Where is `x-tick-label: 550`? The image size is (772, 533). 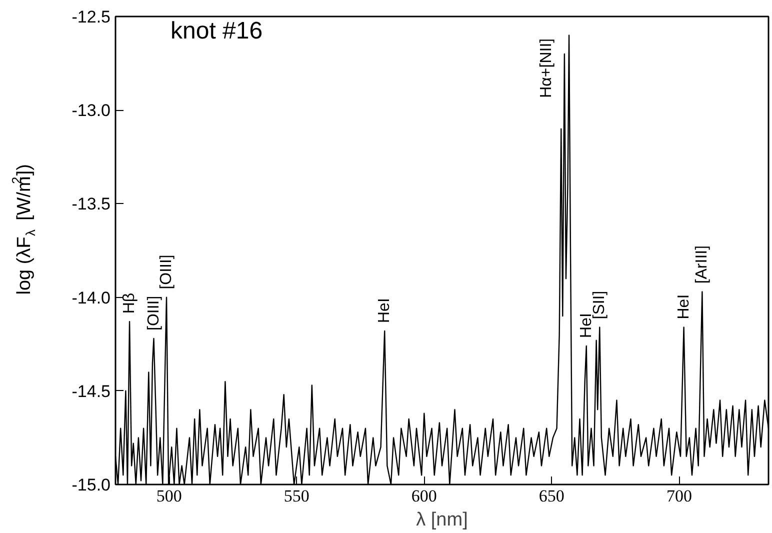 x-tick-label: 550 is located at coordinates (297, 496).